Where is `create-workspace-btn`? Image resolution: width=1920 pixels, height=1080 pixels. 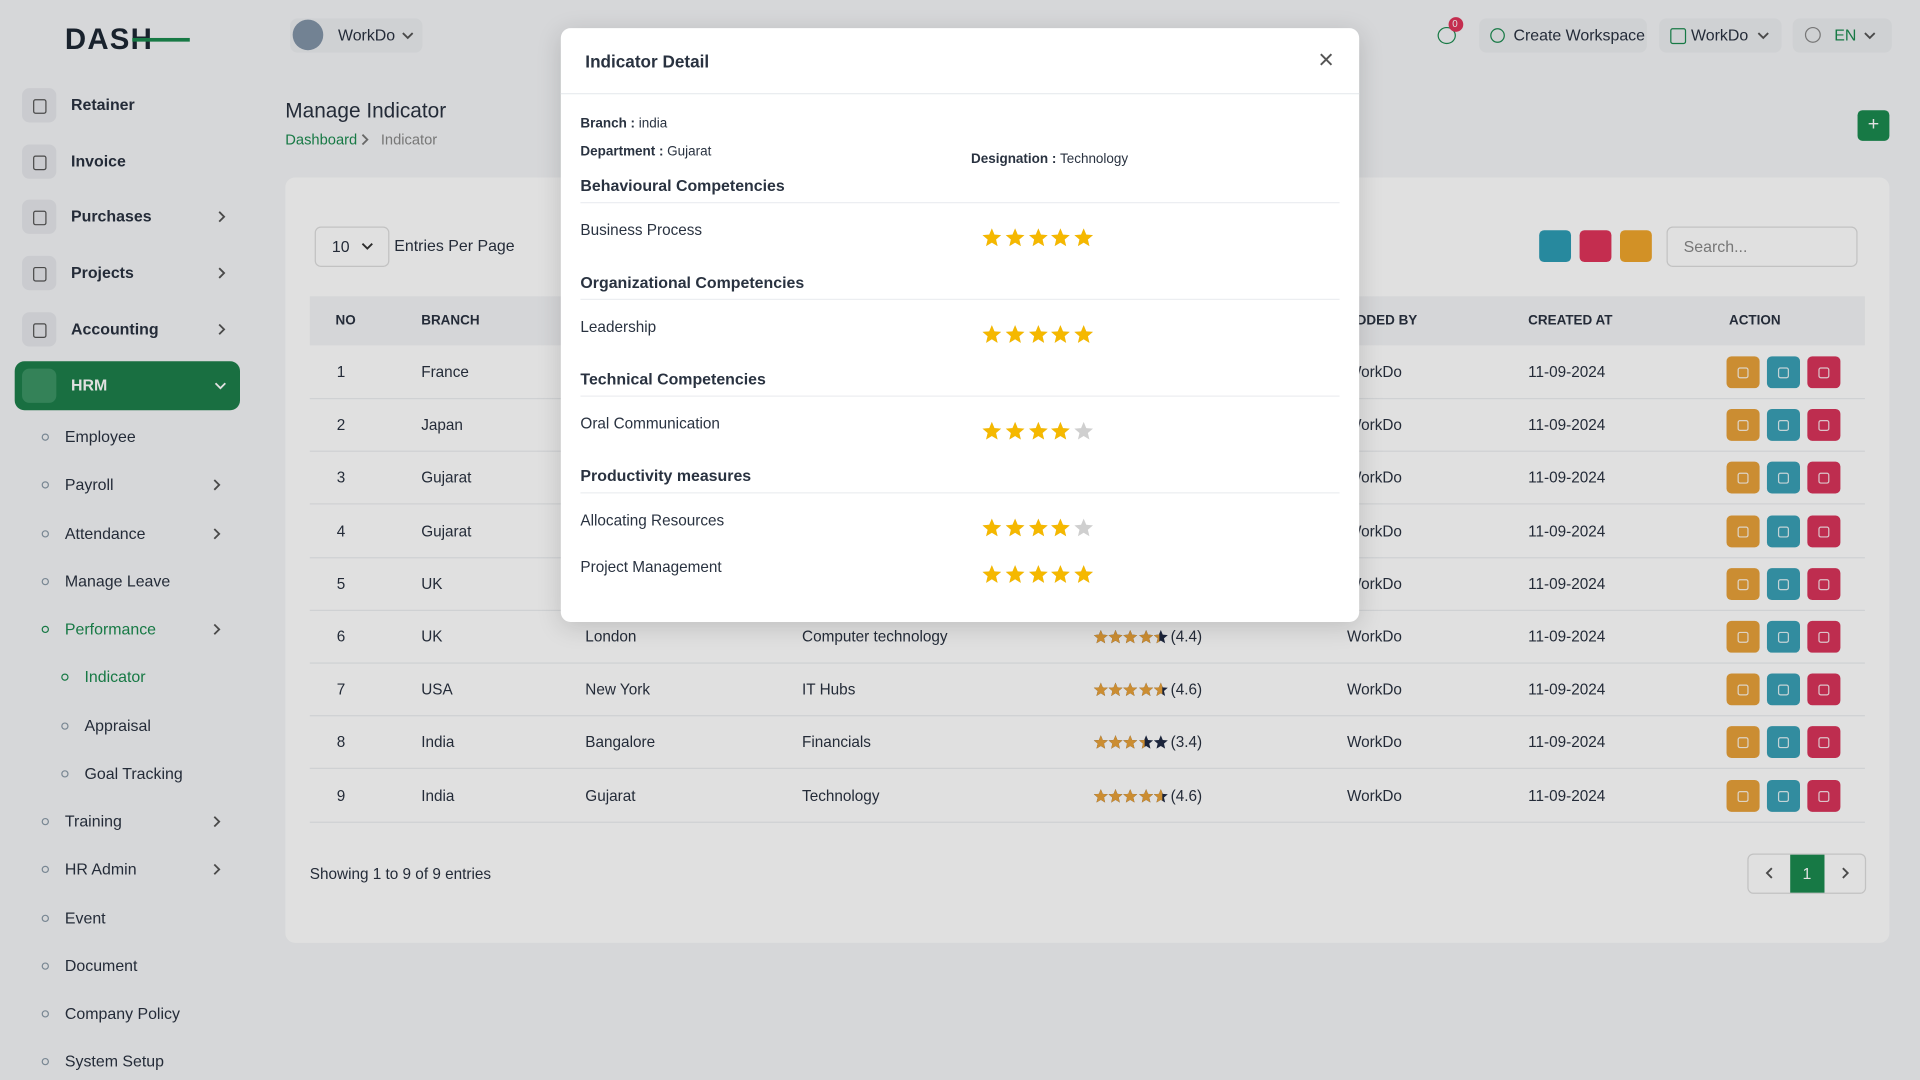 create-workspace-btn is located at coordinates (1563, 35).